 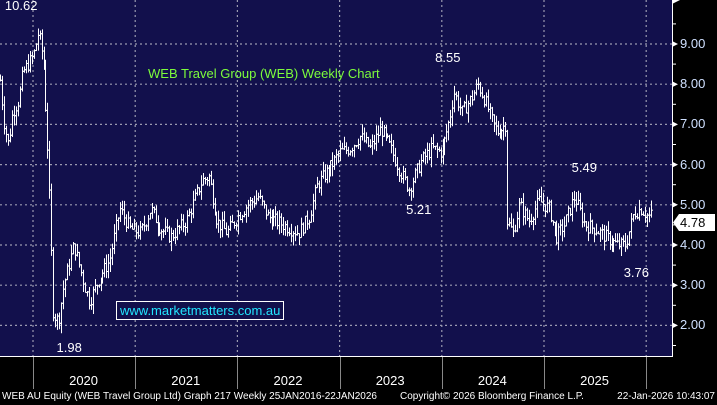 What do you see at coordinates (693, 43) in the screenshot?
I see `y-tick-label: 9.00` at bounding box center [693, 43].